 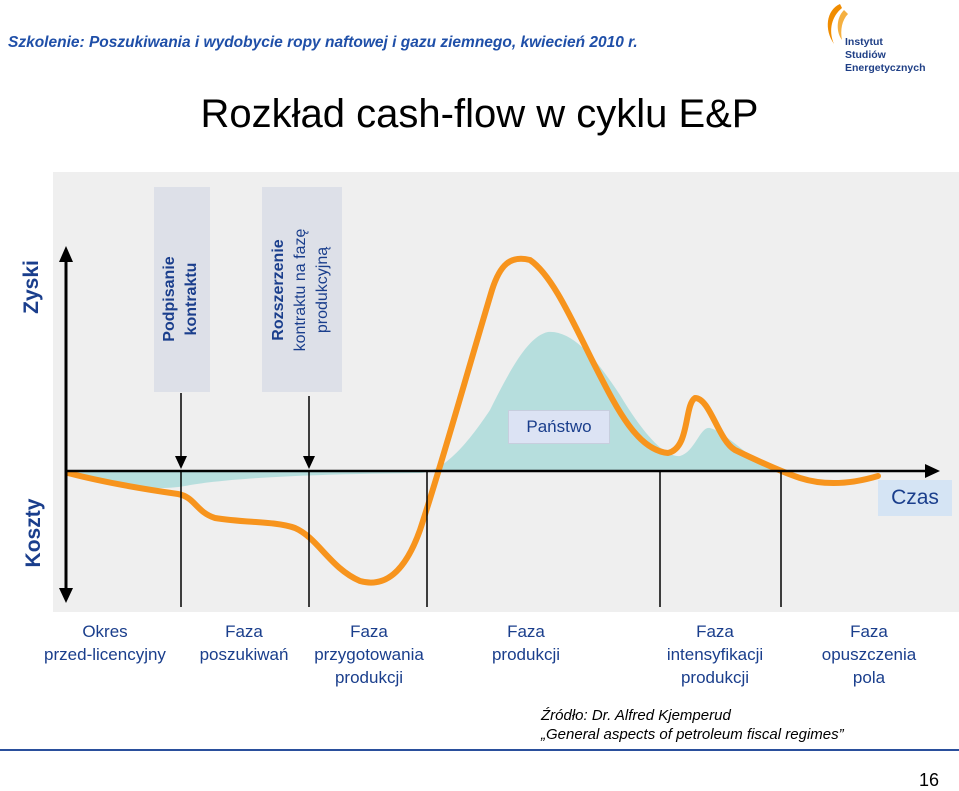 I want to click on extension-marker-arrow, so click(x=309, y=462).